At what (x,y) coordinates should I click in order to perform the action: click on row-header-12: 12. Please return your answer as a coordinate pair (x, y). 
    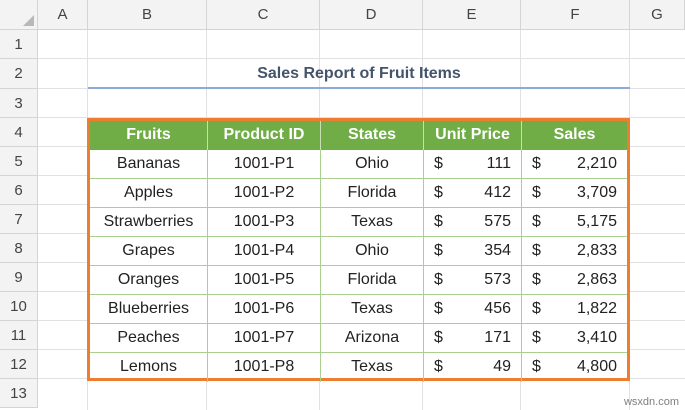
    Looking at the image, I should click on (19, 364).